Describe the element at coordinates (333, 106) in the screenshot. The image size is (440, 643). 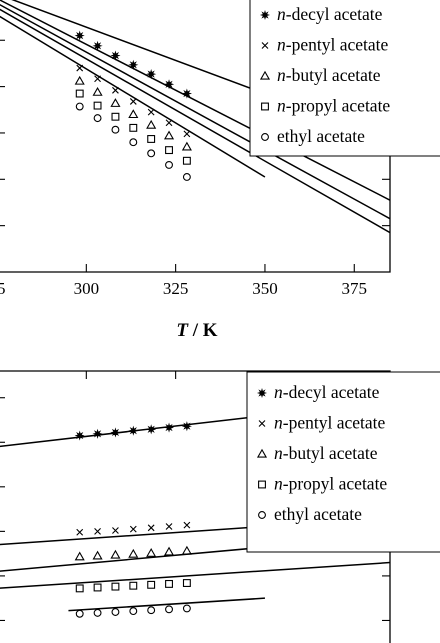
I see `top-legend-label: n-propyl acetate` at that location.